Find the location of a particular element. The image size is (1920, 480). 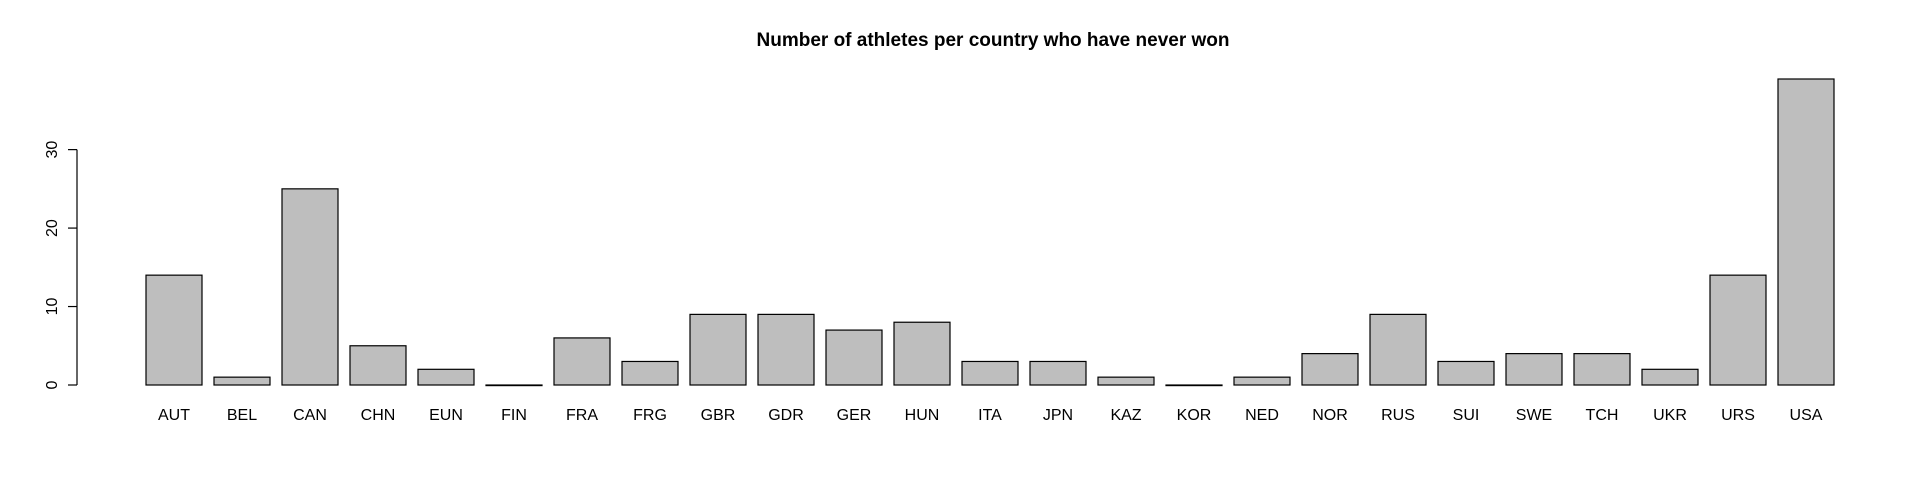

bar-fra is located at coordinates (582, 361).